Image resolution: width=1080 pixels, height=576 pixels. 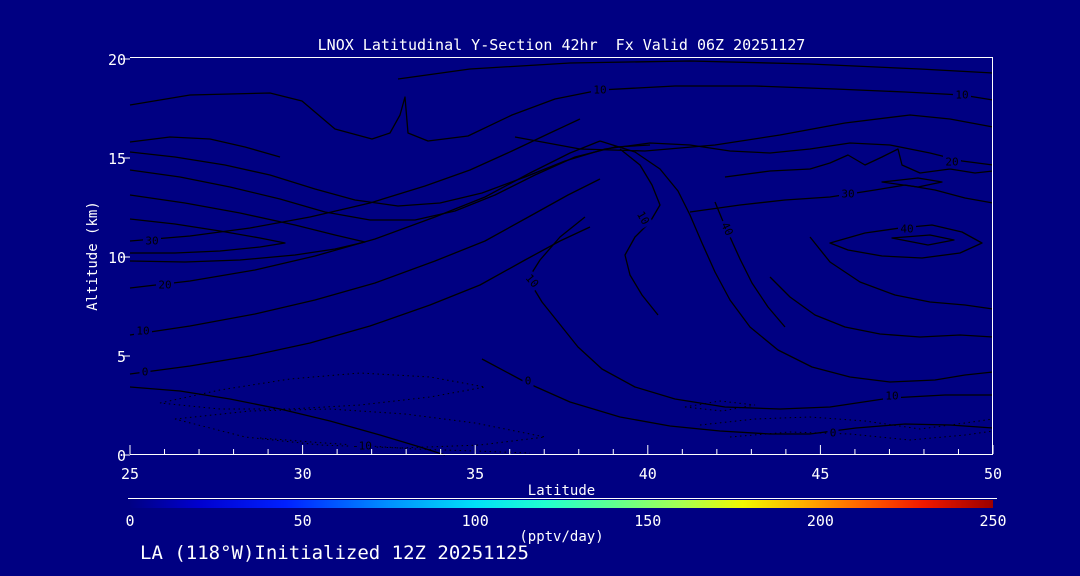 What do you see at coordinates (562, 498) in the screenshot?
I see `colorbar-top-rule` at bounding box center [562, 498].